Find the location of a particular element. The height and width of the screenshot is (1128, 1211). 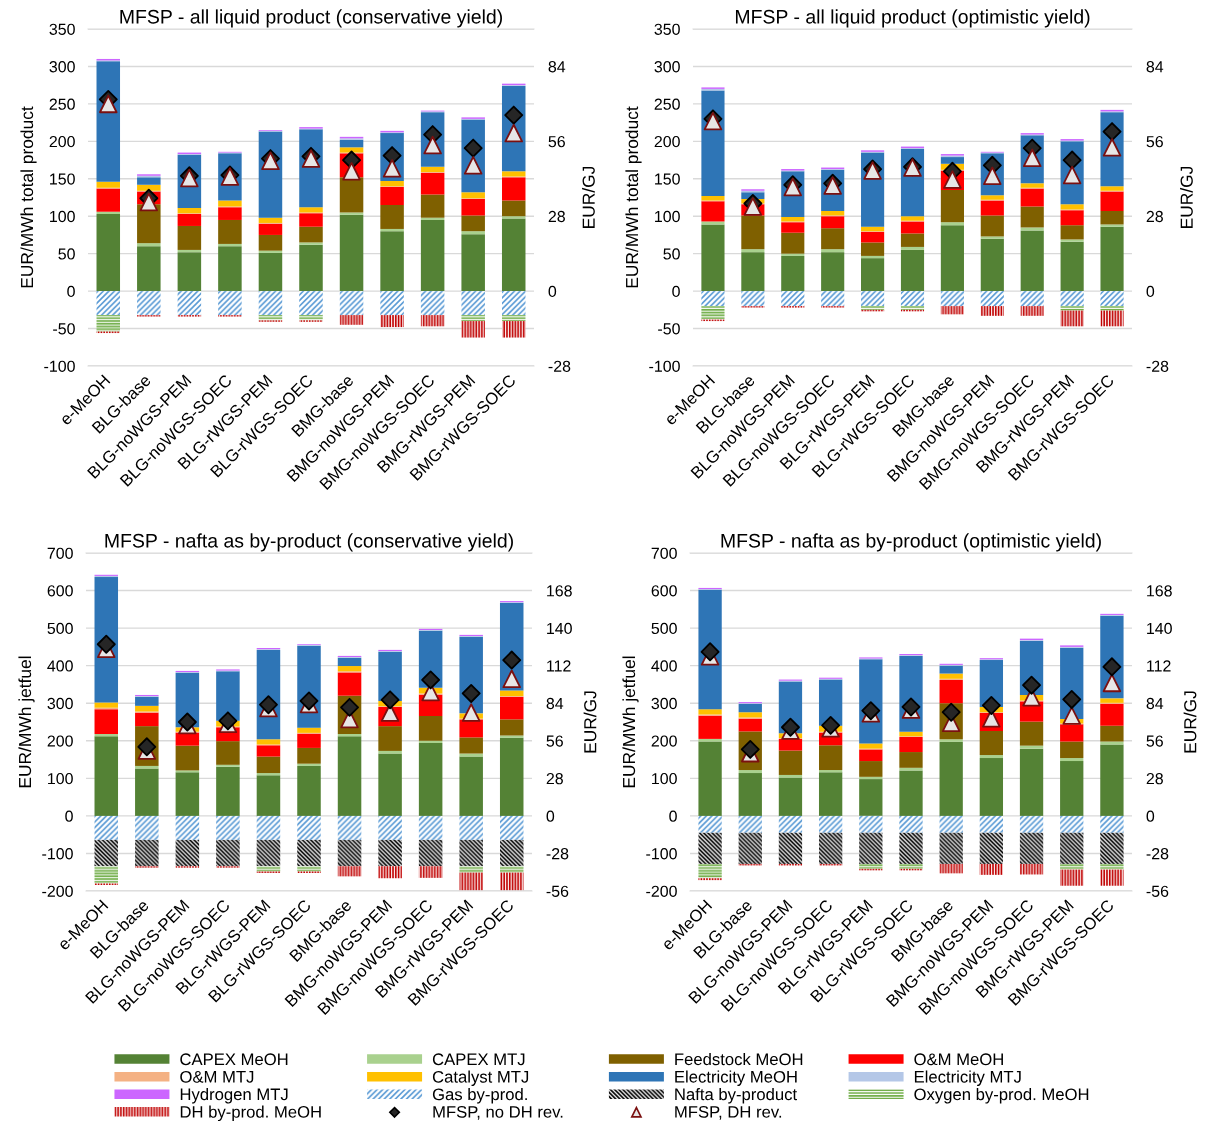

legend-label: Electricity MeOH is located at coordinates (736, 1078).